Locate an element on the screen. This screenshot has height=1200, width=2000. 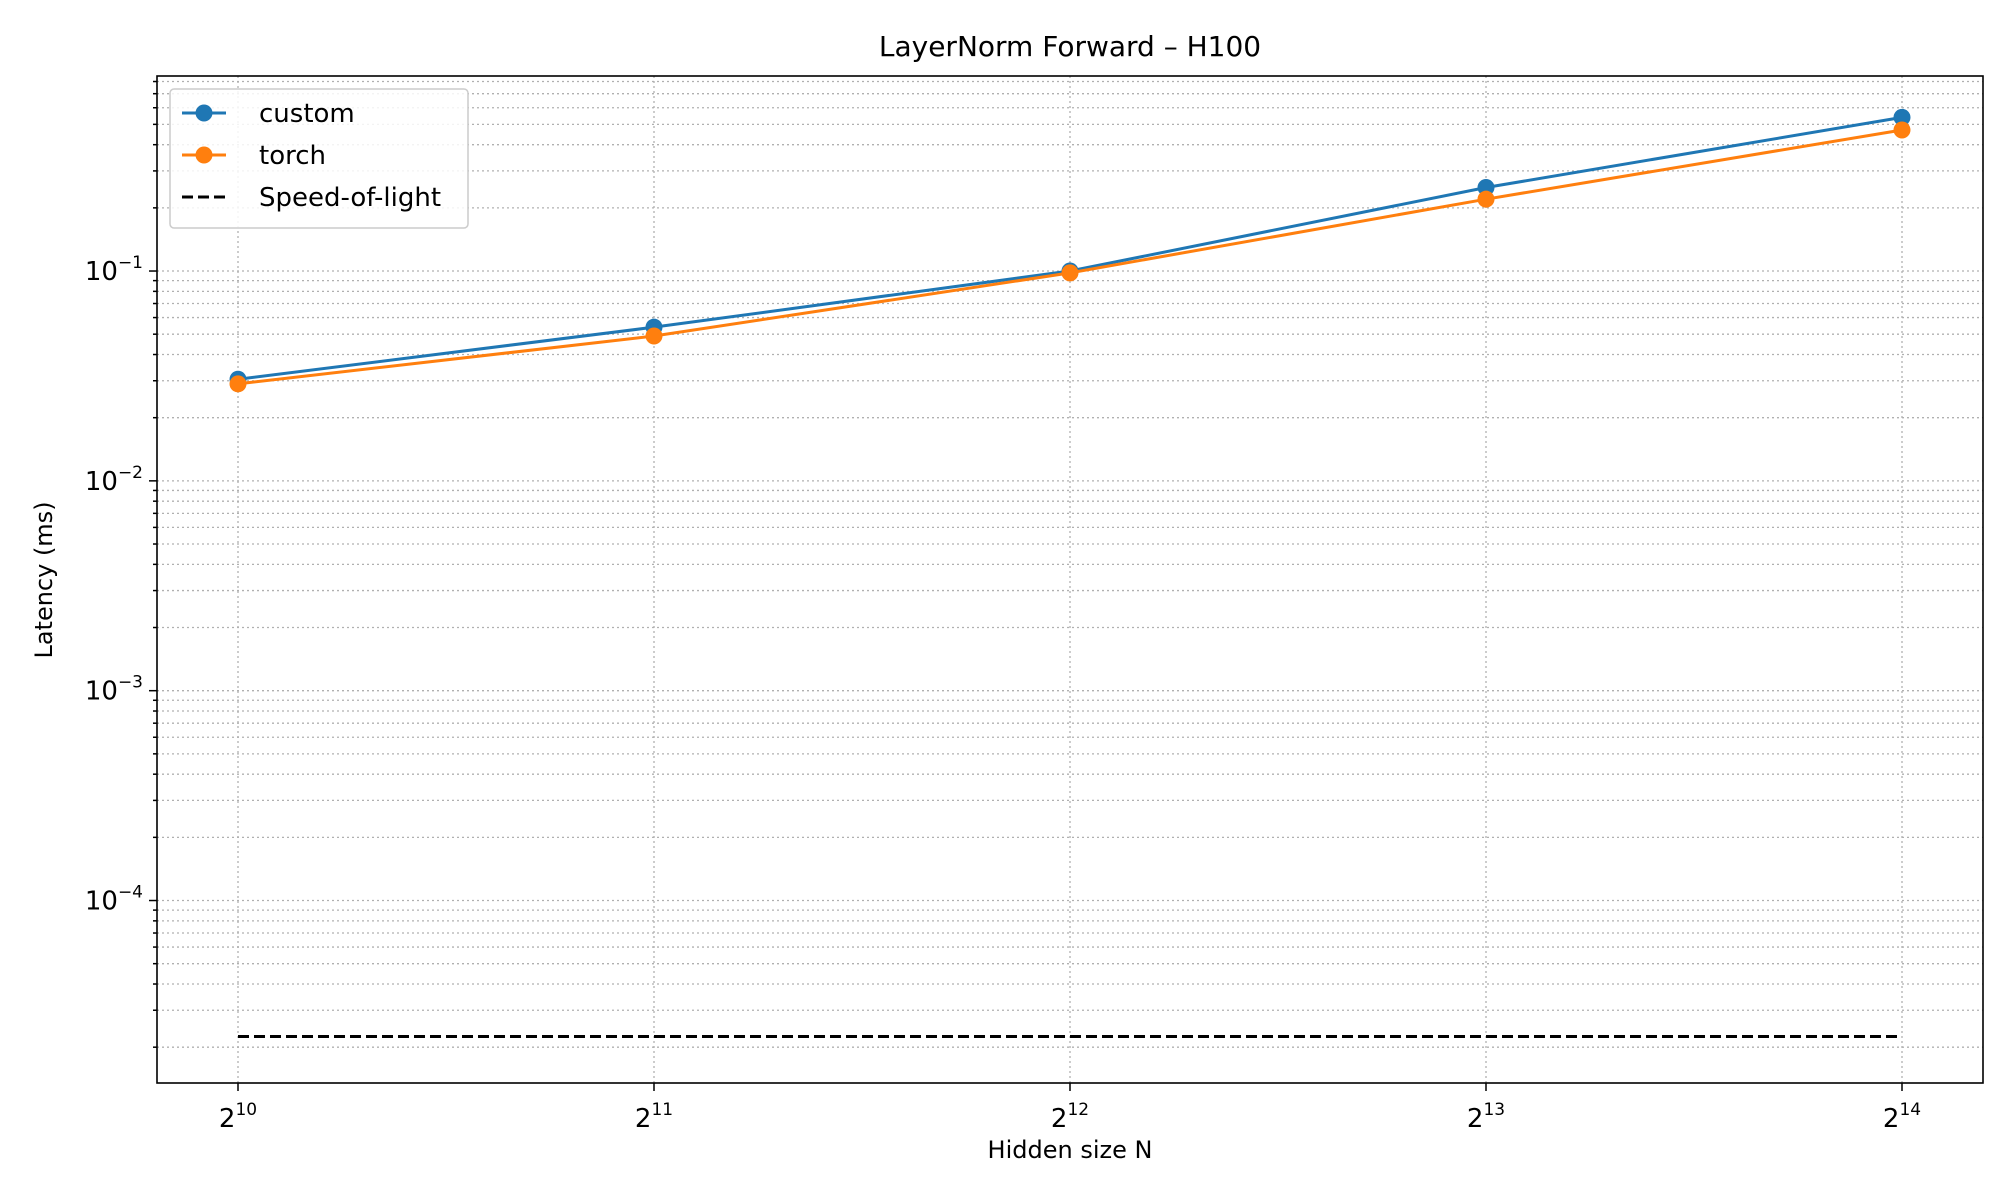
x-tick-label: 212 is located at coordinates (1070, 1117).